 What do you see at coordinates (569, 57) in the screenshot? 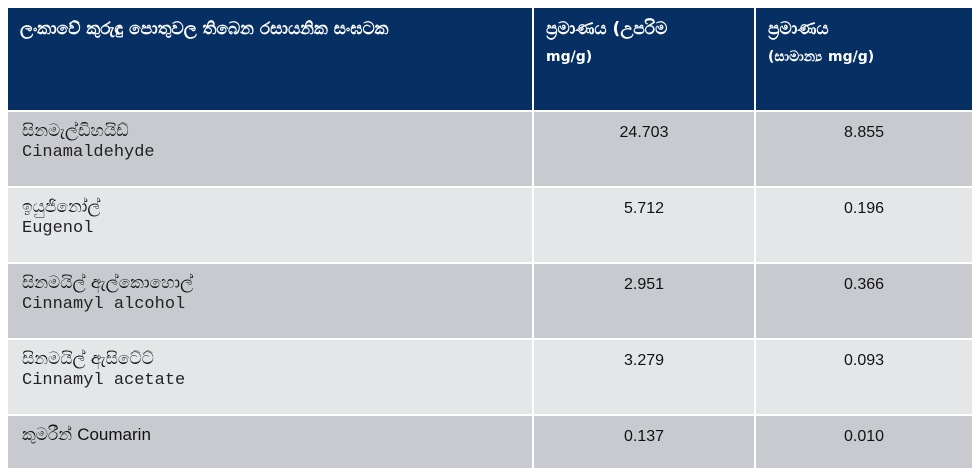
I see `header-max-unit: mg/g)` at bounding box center [569, 57].